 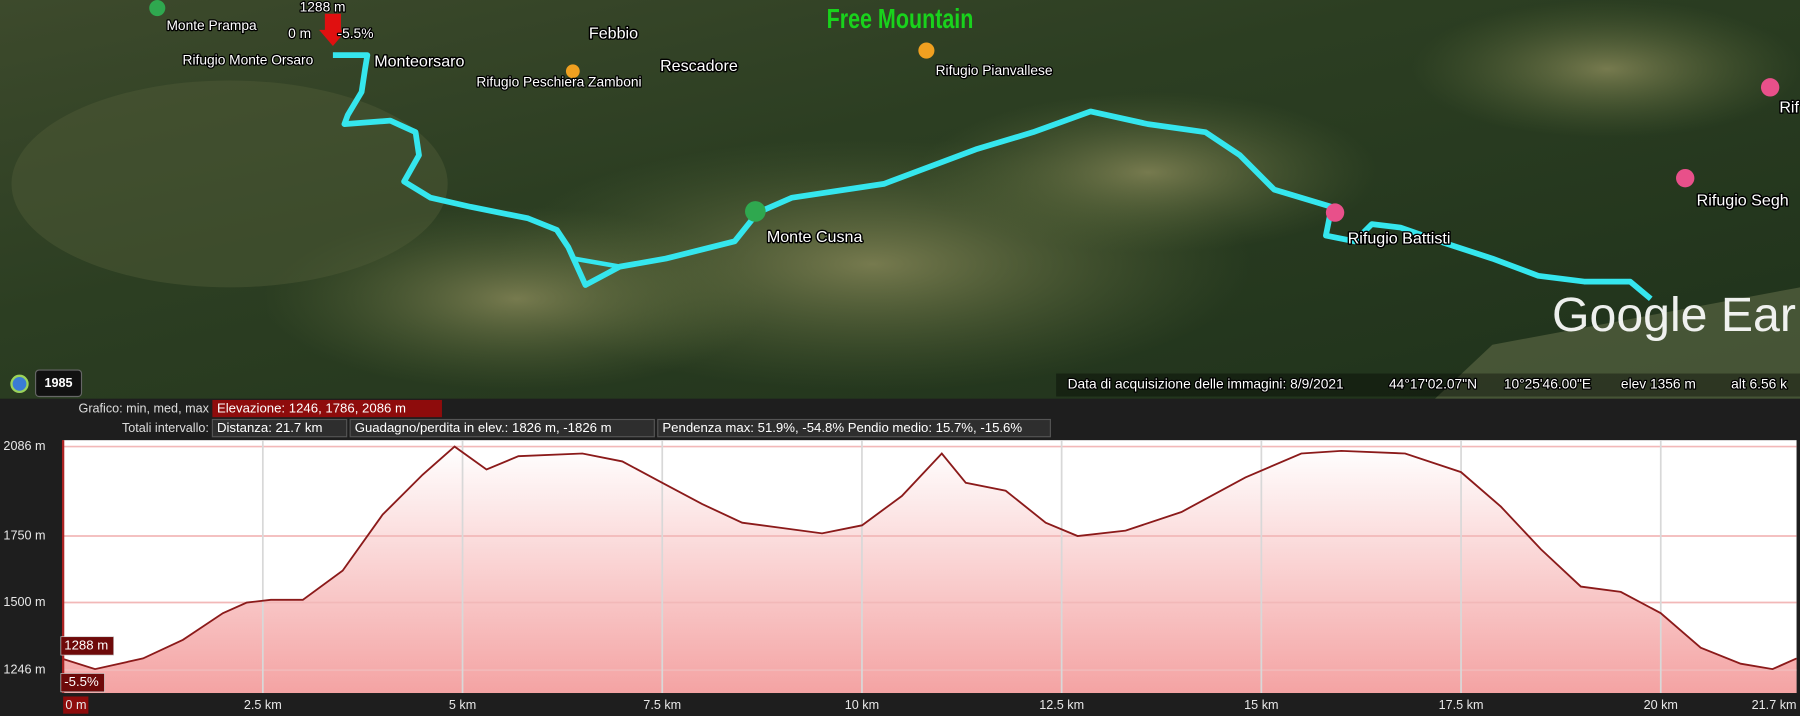 What do you see at coordinates (355, 33) in the screenshot?
I see `cursor-slope: -5.5%` at bounding box center [355, 33].